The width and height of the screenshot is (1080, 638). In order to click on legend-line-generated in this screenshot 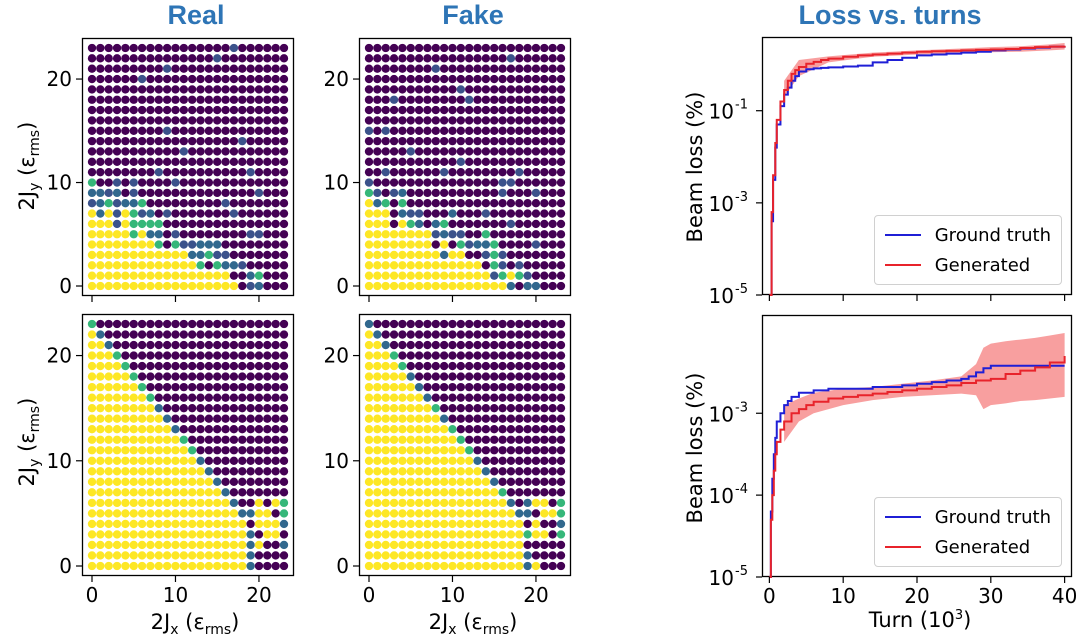, I will do `click(902, 265)`.